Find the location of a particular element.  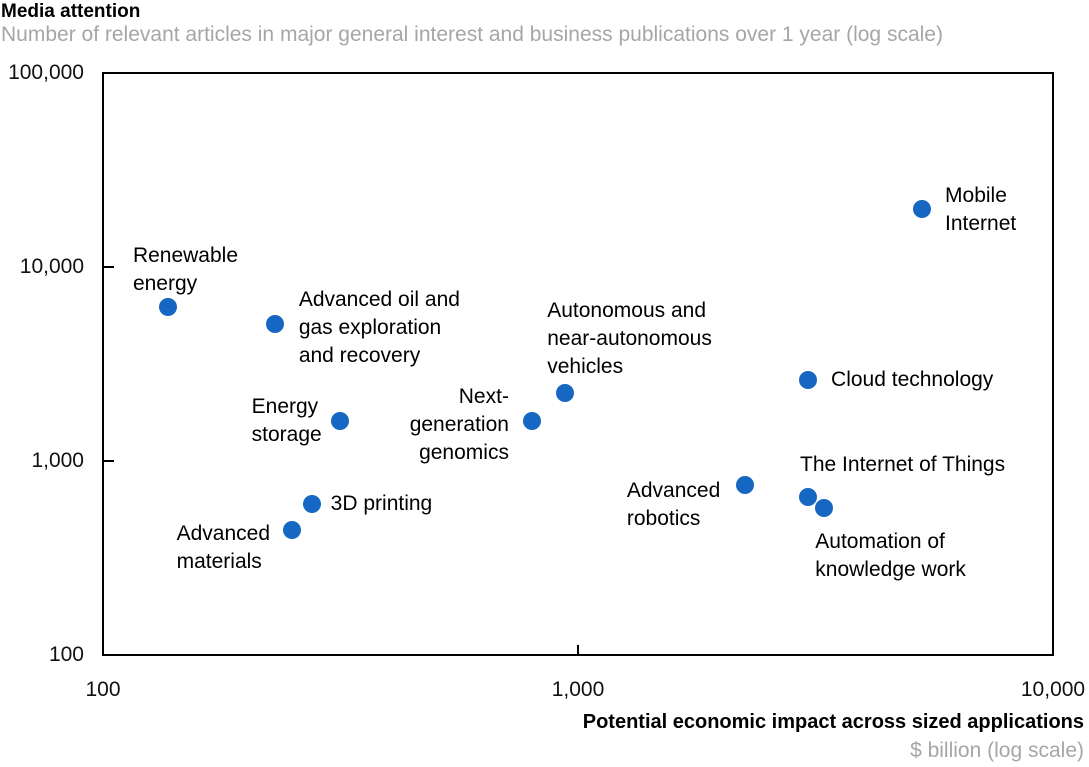

data-point-label-energy-storage: Energy storage is located at coordinates (287, 421).